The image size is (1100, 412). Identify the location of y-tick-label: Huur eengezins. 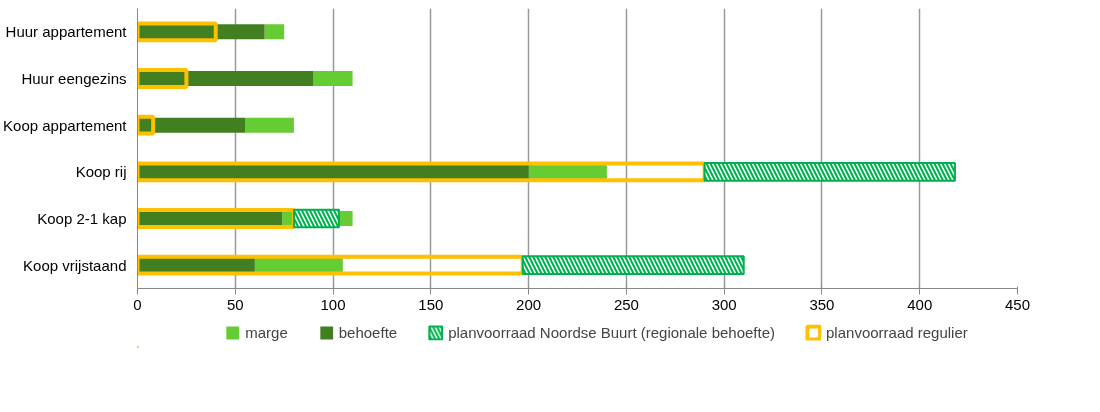
(74, 78).